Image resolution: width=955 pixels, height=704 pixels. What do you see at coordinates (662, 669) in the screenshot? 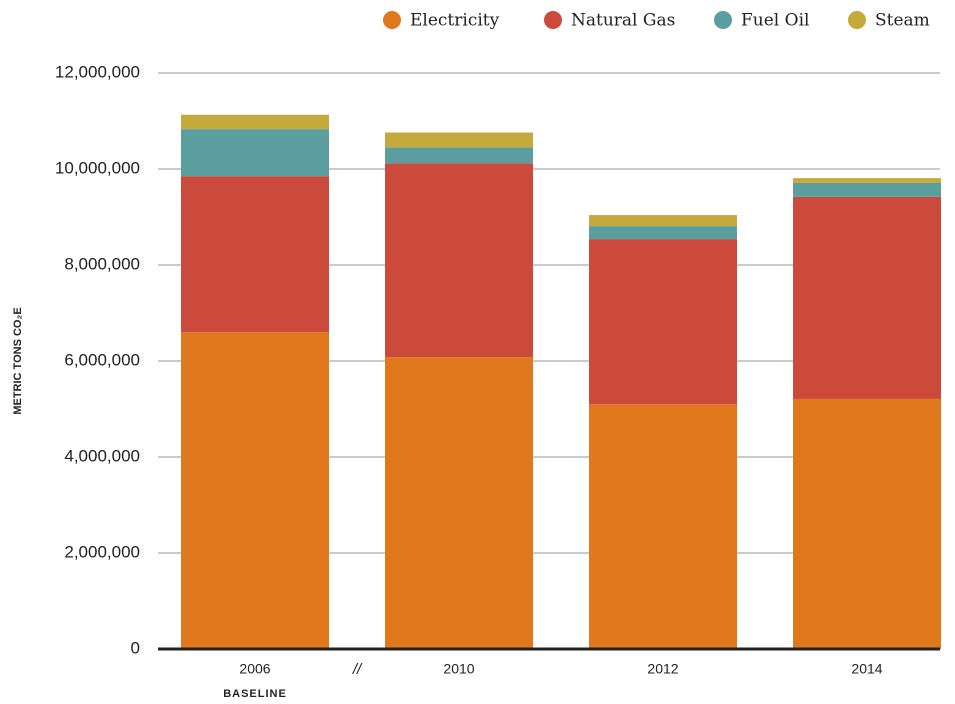
I see `x-tick-label: 2012` at bounding box center [662, 669].